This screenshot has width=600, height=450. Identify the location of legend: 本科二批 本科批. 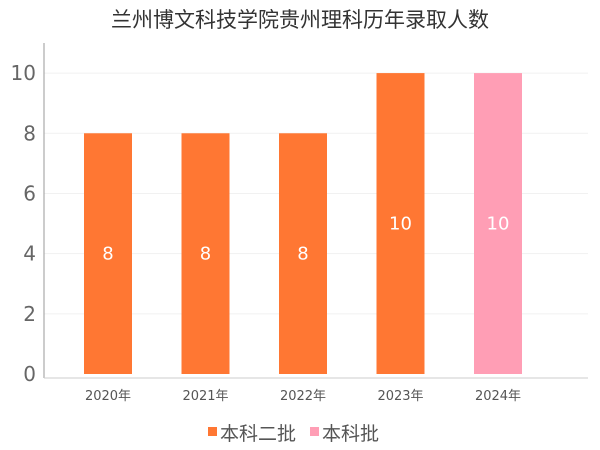
(293, 434).